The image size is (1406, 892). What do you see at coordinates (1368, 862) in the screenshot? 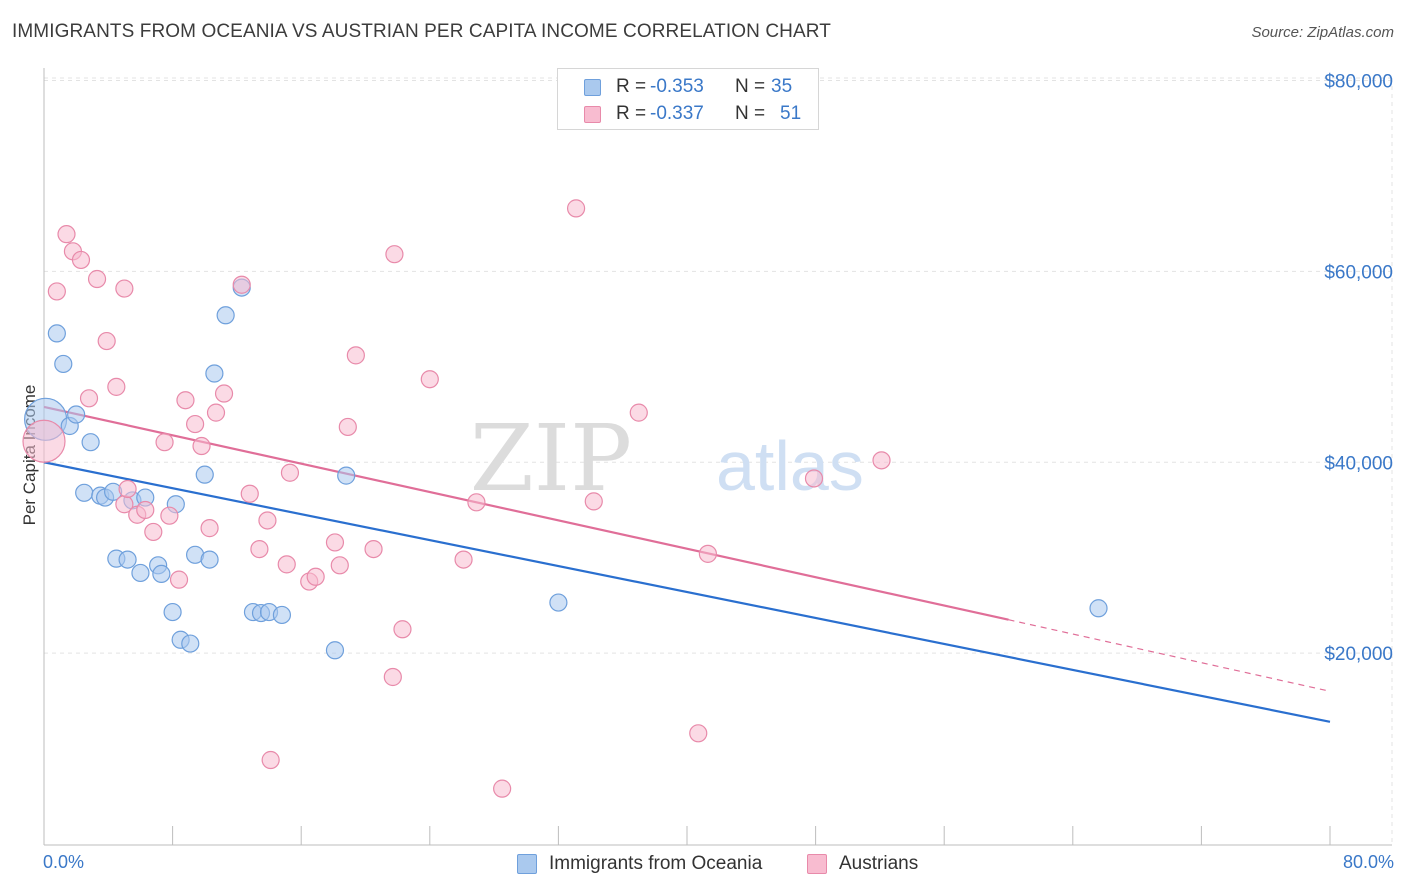
I see `x-tick-max: 80.0%` at bounding box center [1368, 862].